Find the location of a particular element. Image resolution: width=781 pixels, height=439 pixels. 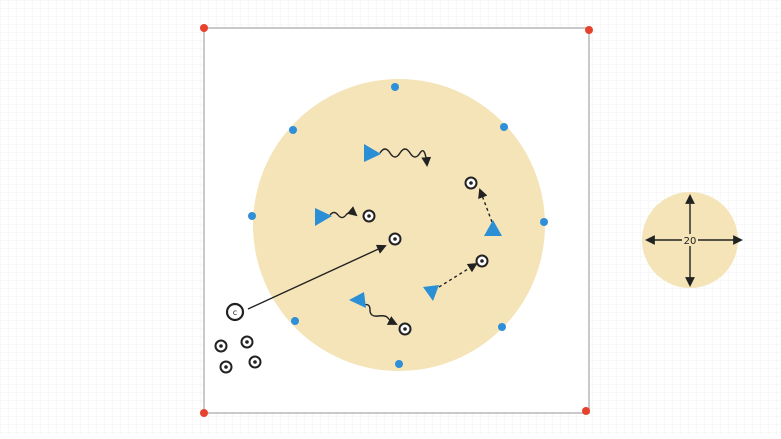

coach-label: c is located at coordinates (235, 312).